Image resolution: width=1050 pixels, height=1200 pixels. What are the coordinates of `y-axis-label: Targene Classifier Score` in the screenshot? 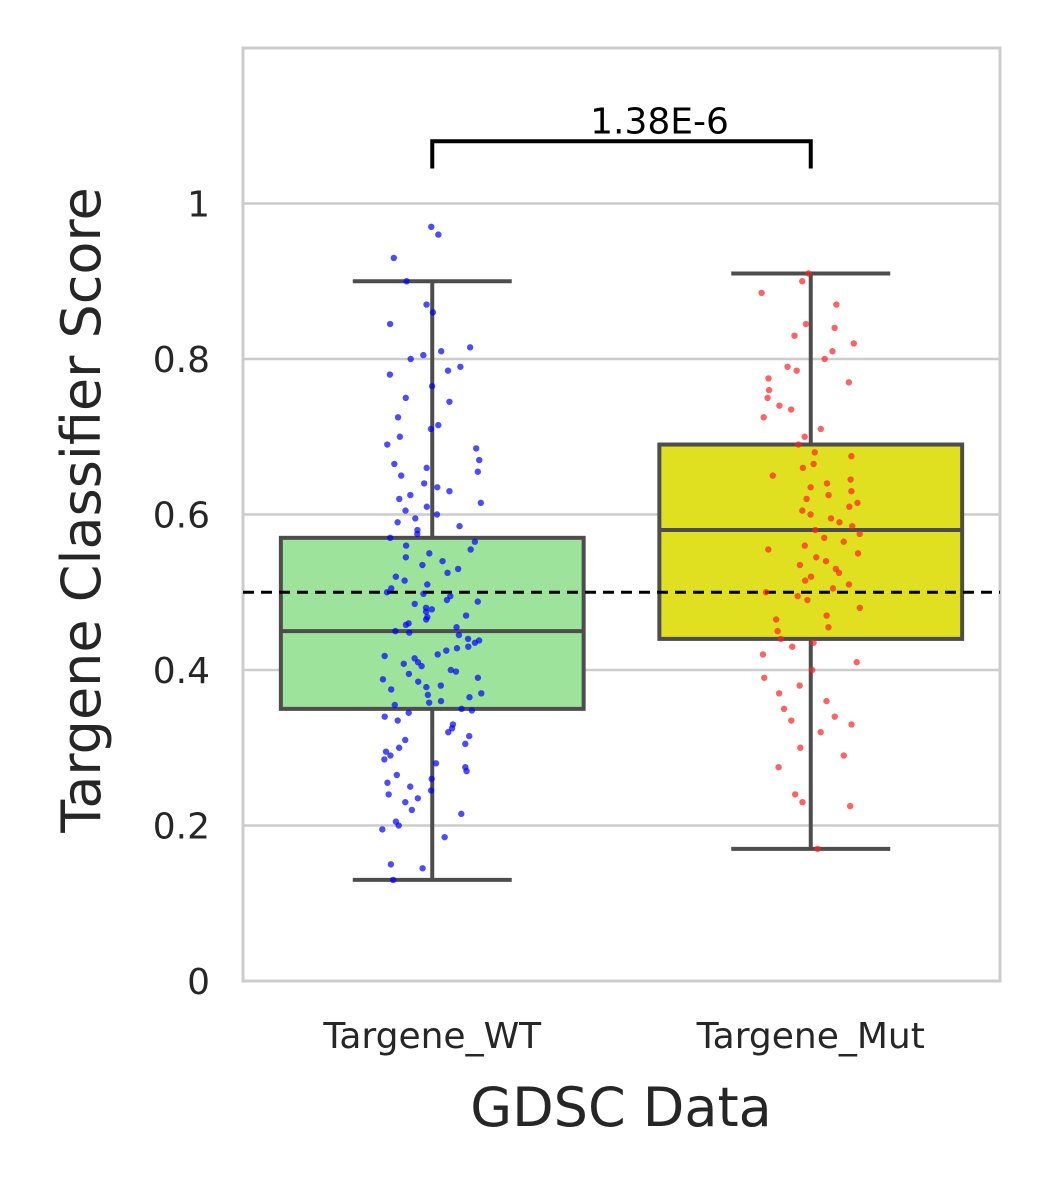 It's located at (81, 510).